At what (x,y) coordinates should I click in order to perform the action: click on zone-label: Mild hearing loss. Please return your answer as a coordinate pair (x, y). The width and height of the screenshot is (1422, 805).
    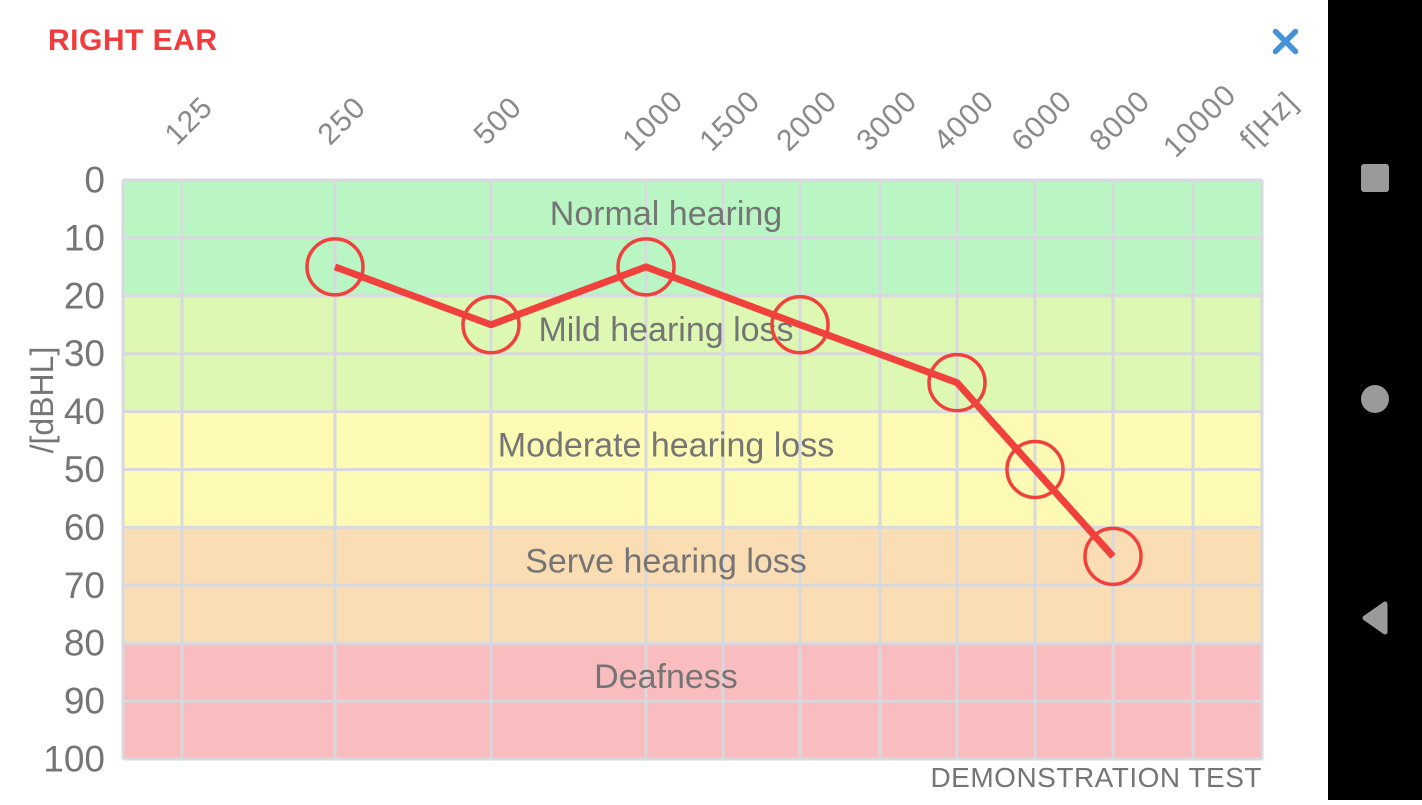
    Looking at the image, I should click on (665, 330).